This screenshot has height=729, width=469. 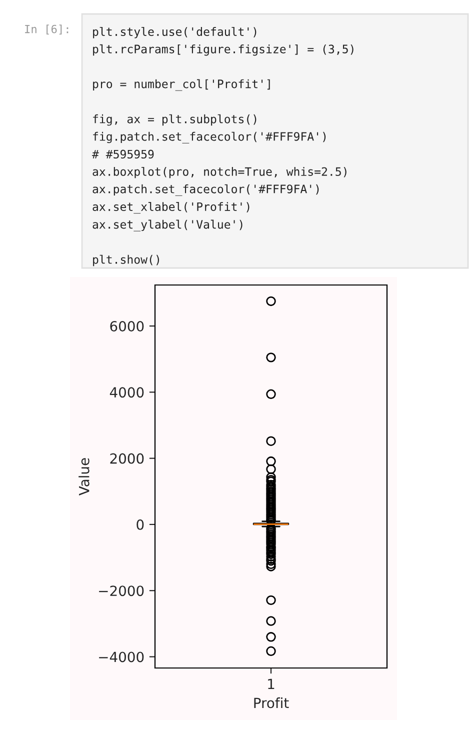 I want to click on x-tick-label: 1, so click(x=271, y=683).